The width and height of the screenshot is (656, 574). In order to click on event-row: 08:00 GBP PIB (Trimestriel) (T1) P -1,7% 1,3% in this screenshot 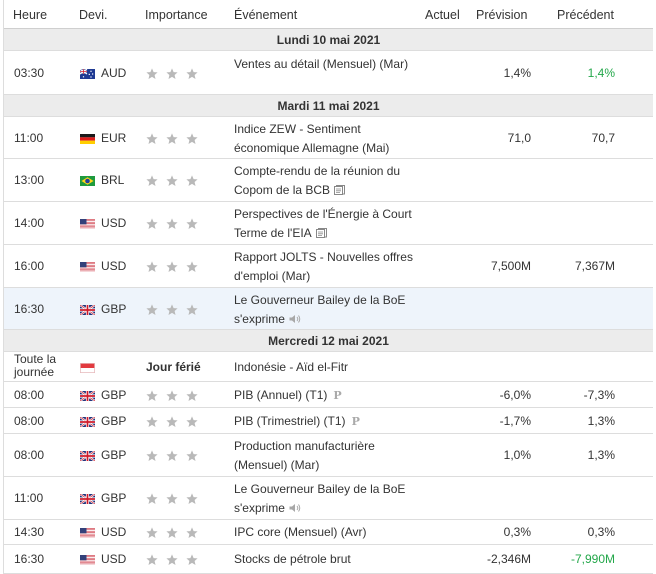, I will do `click(328, 421)`.